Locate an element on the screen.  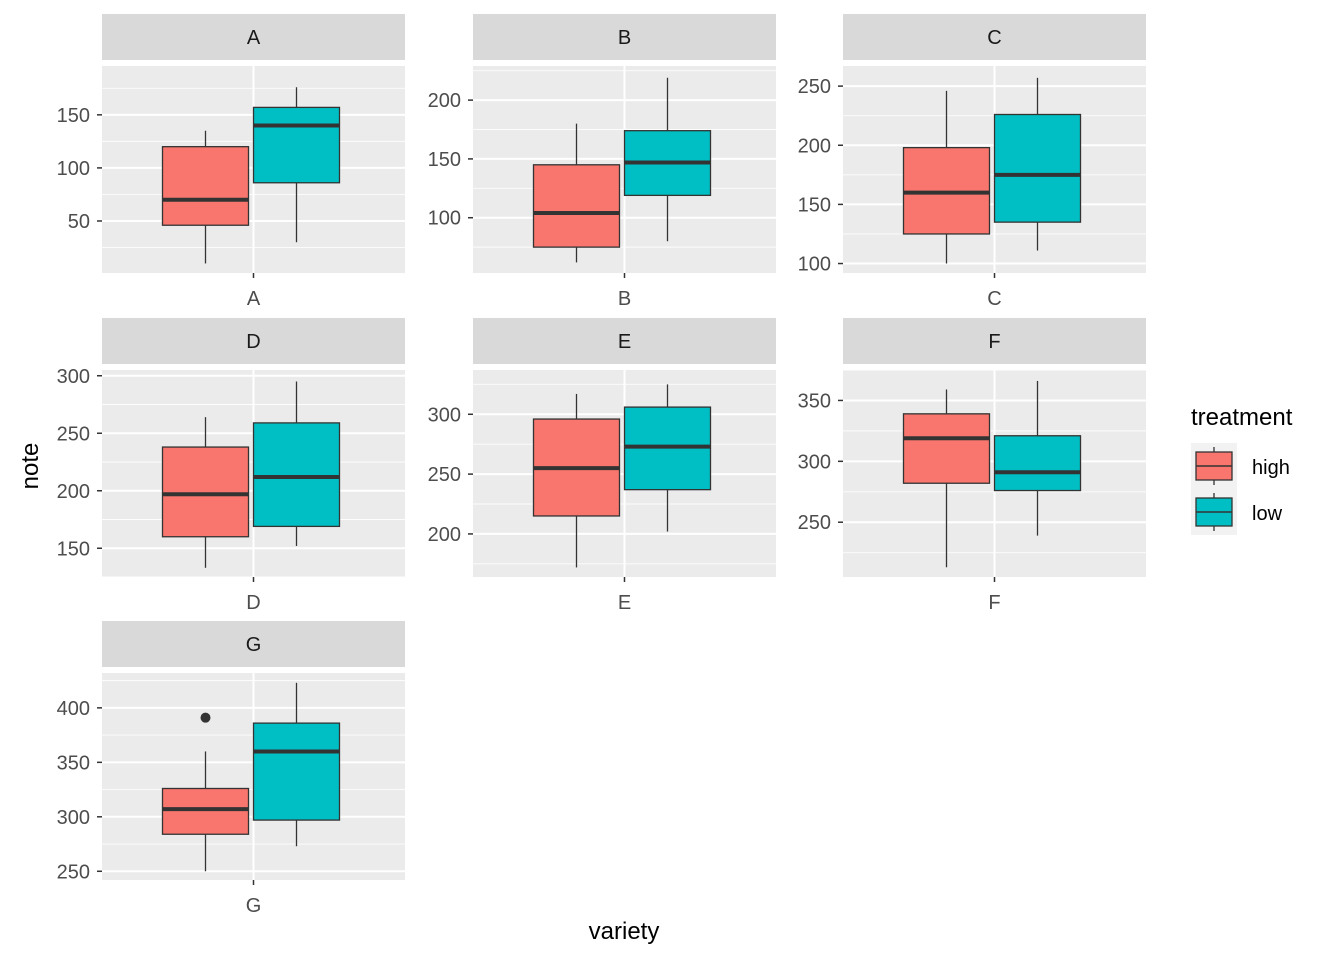
outlier-point is located at coordinates (205, 717).